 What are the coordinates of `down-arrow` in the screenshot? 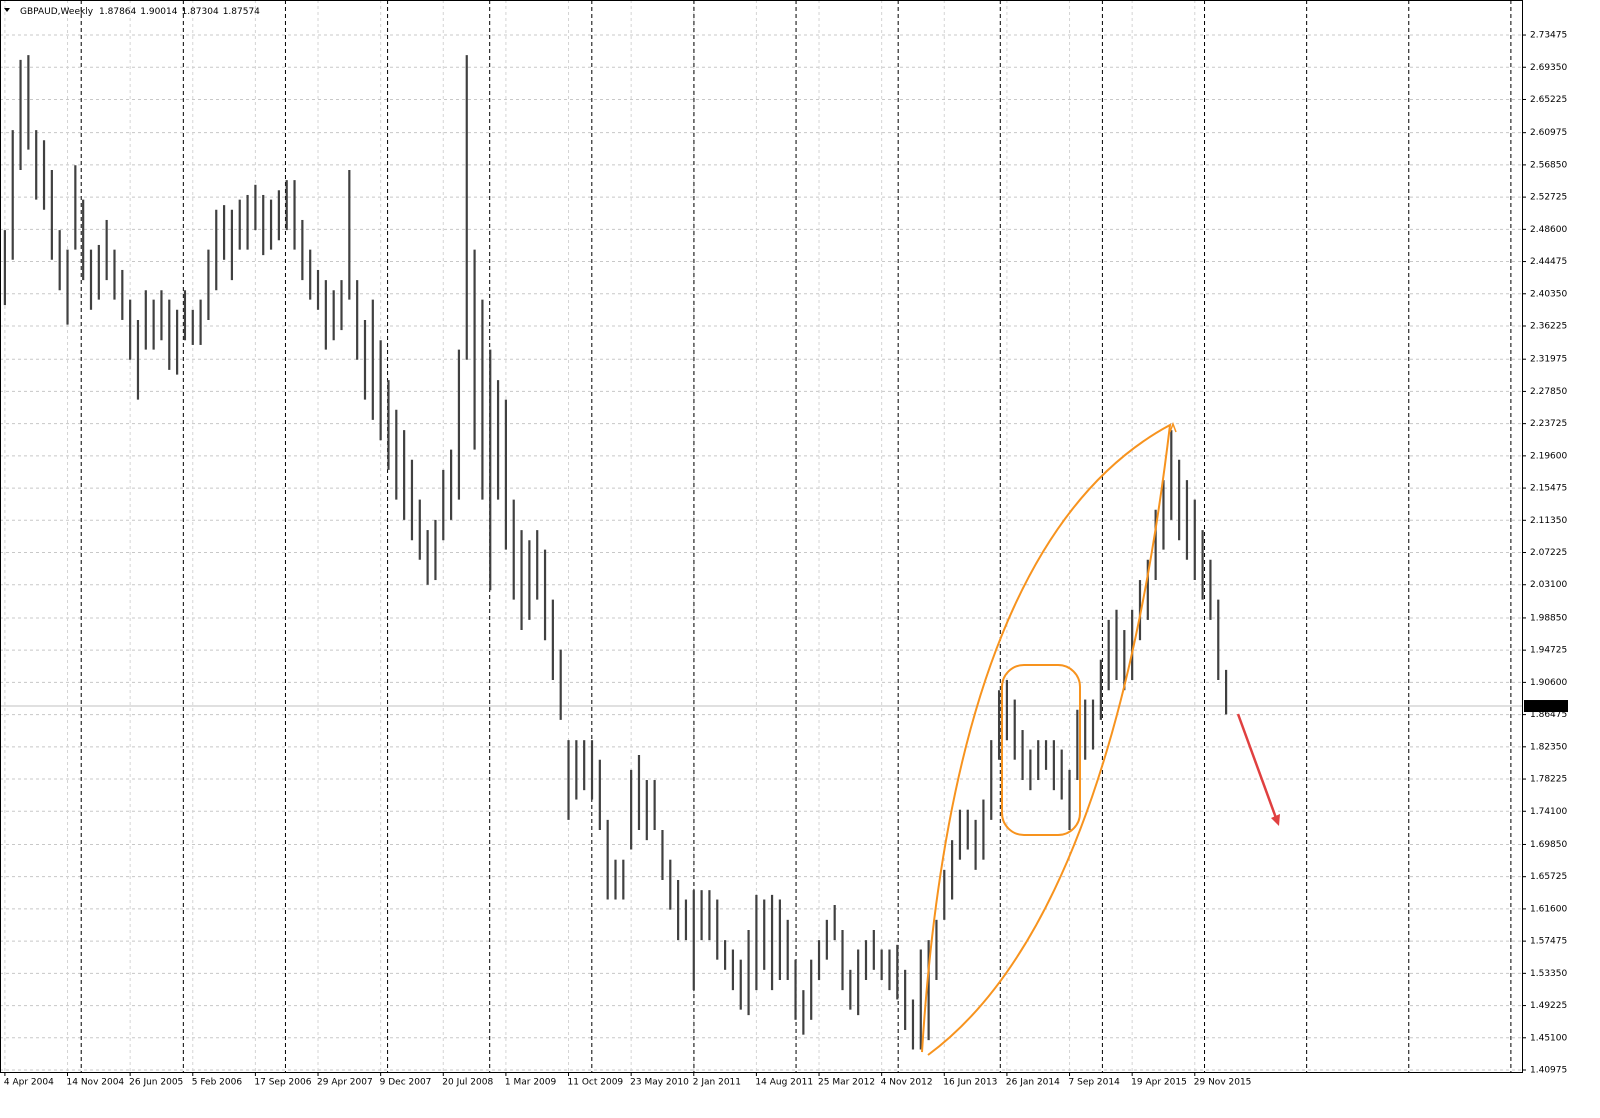 It's located at (1257, 766).